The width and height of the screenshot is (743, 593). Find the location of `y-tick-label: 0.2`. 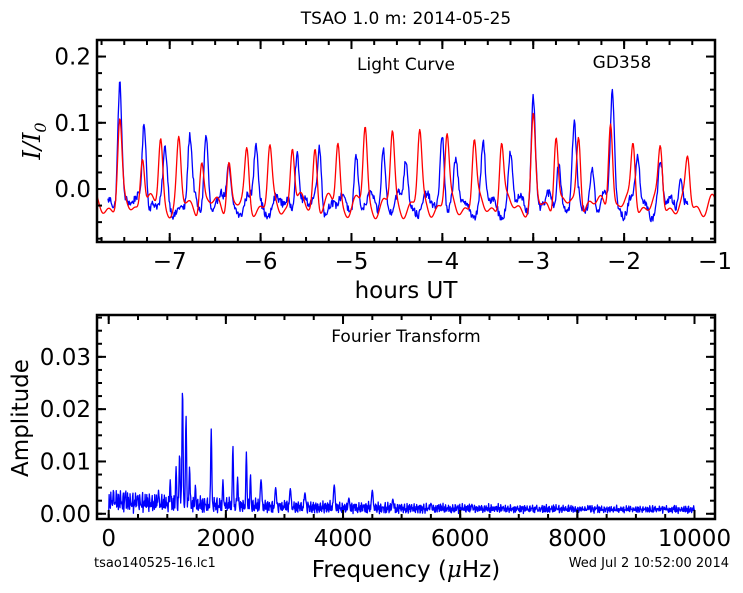

y-tick-label: 0.2 is located at coordinates (72, 58).